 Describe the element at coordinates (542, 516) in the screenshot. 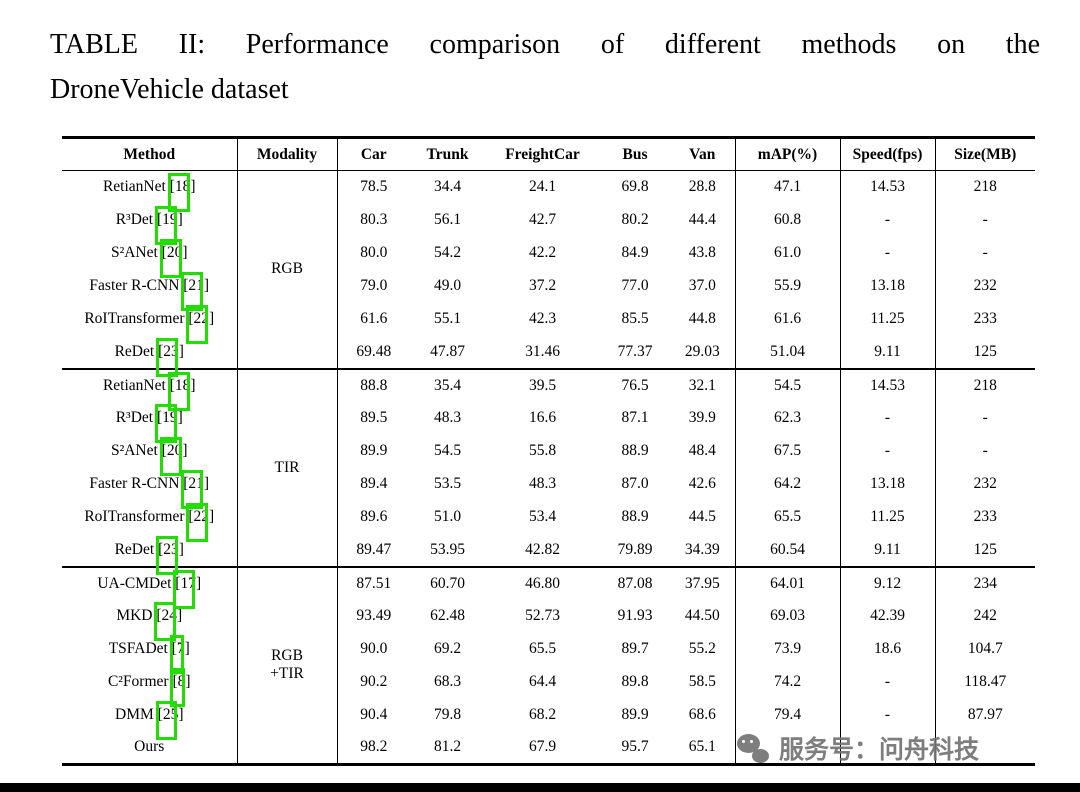

I see `value-cell: 53.4` at that location.